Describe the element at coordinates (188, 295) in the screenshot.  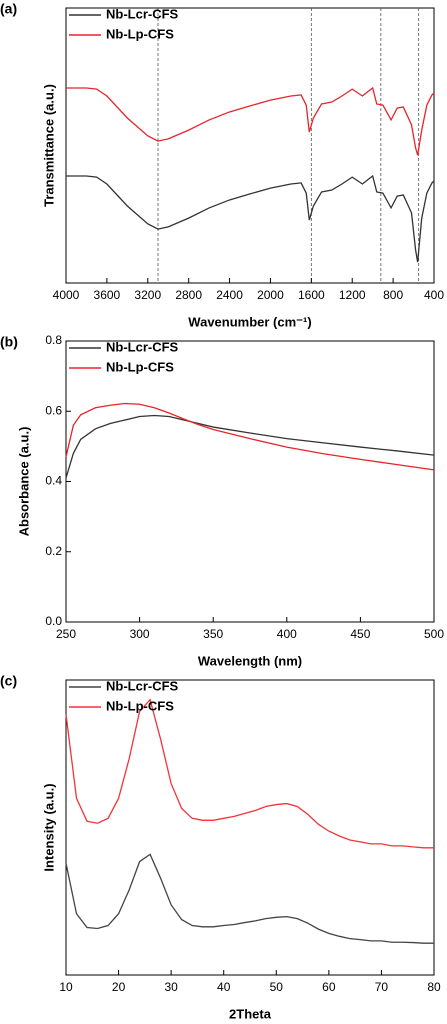
I see `x-tick-label: 2800` at that location.